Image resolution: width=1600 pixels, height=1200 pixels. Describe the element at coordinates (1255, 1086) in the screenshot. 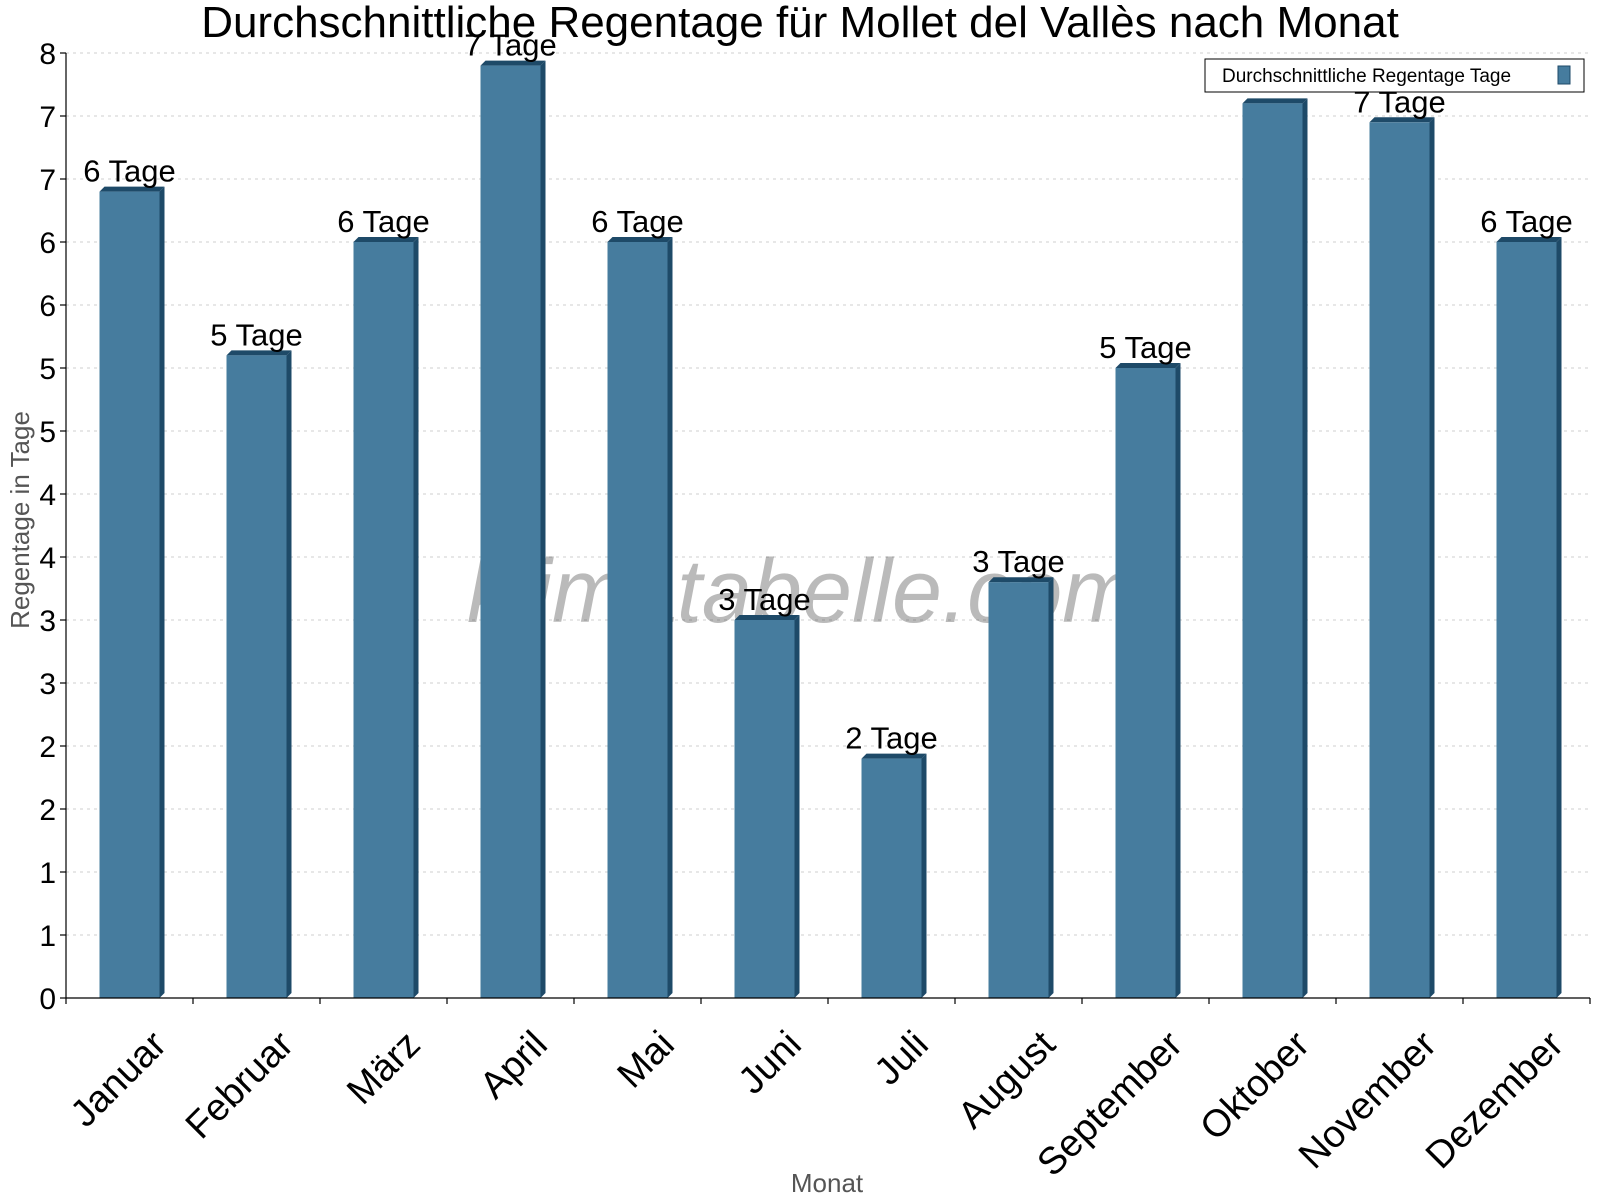

I see `x-tick-label: Oktober` at that location.